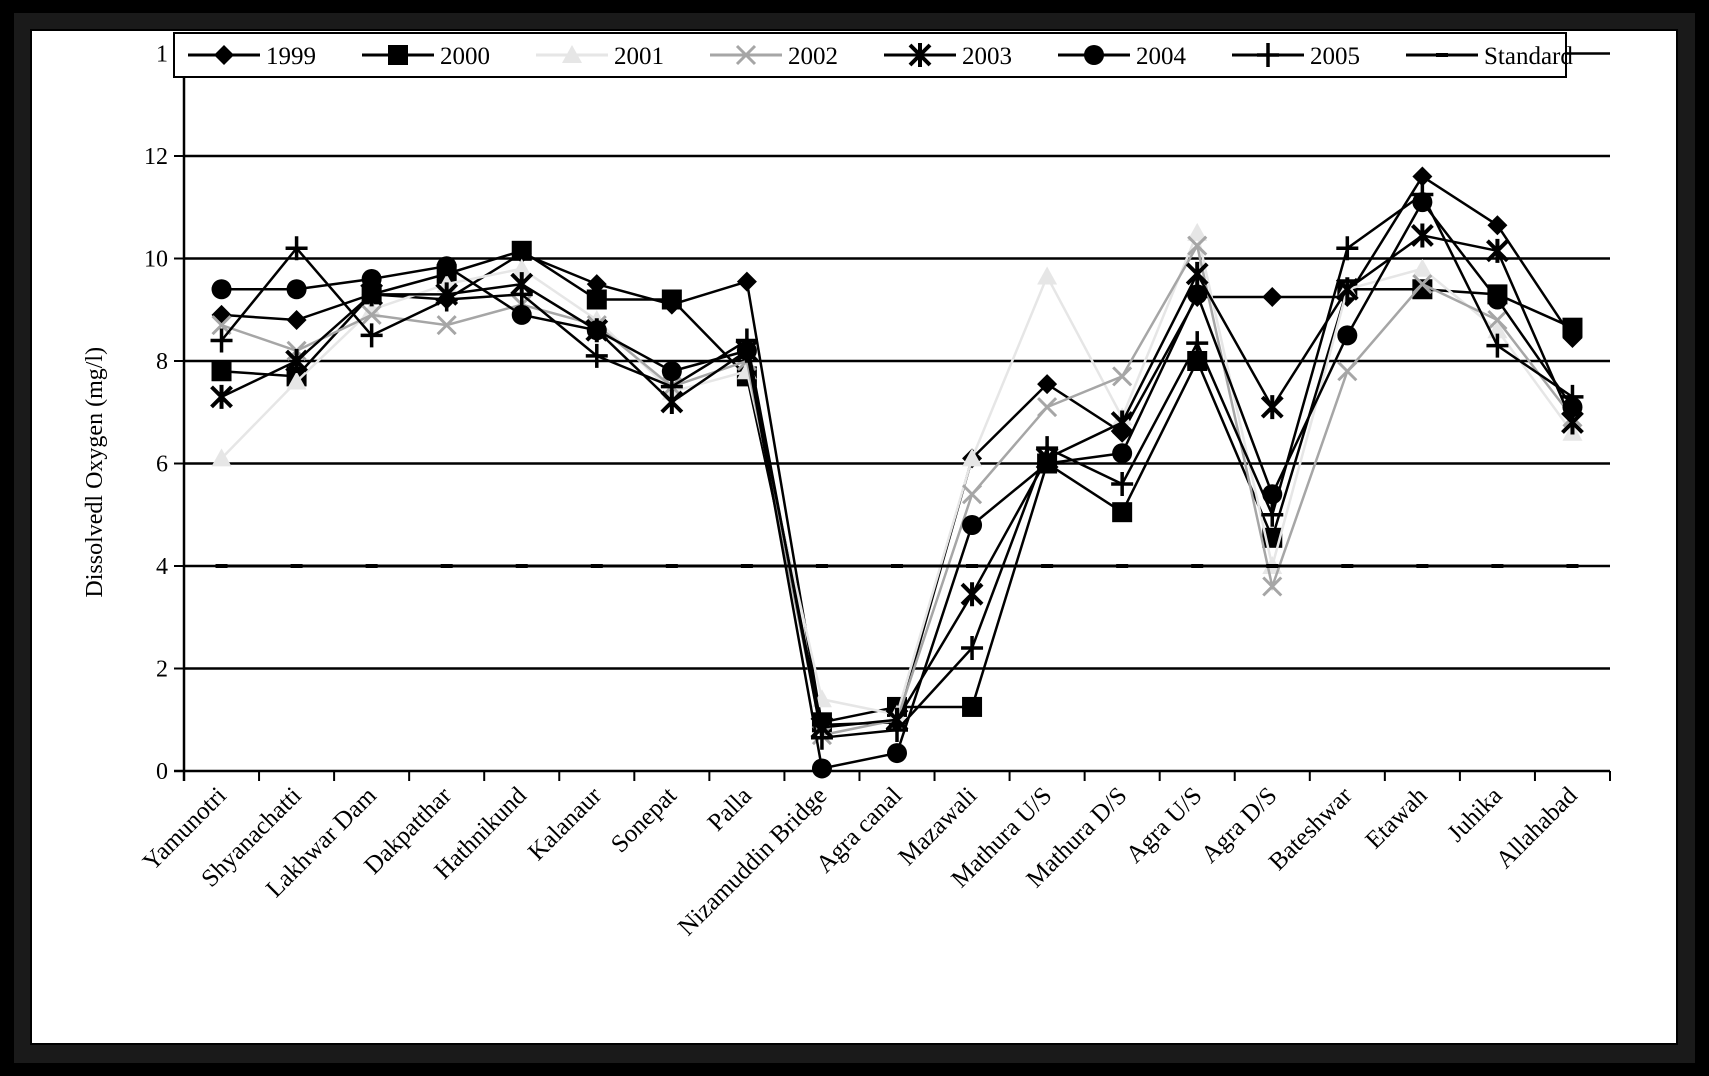 Image resolution: width=1709 pixels, height=1076 pixels. I want to click on legend-item-2005: 2005, so click(1296, 56).